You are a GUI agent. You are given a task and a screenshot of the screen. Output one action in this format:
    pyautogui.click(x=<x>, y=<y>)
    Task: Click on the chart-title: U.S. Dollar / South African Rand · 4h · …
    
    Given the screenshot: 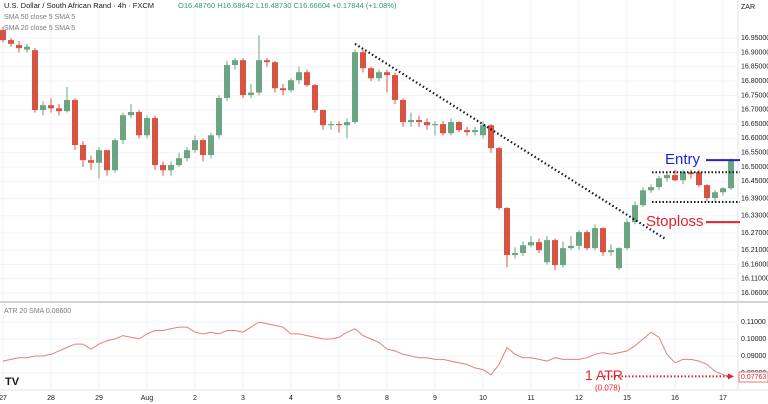 What is the action you would take?
    pyautogui.click(x=79, y=5)
    